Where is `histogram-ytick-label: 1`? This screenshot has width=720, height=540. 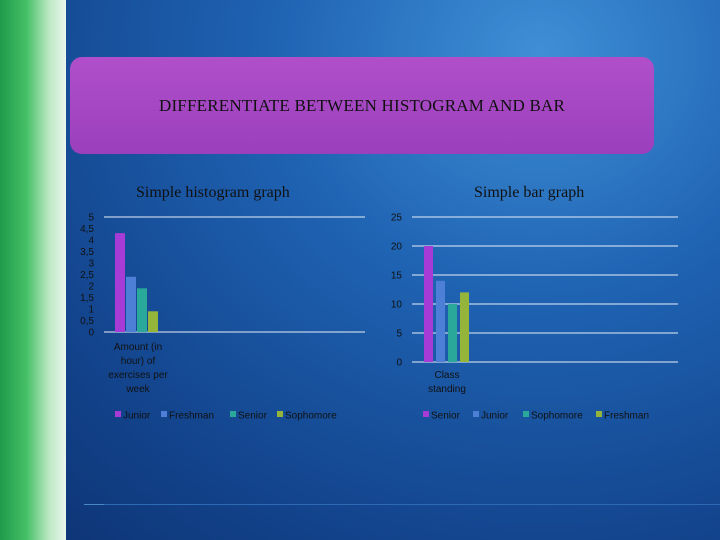
histogram-ytick-label: 1 is located at coordinates (91, 310).